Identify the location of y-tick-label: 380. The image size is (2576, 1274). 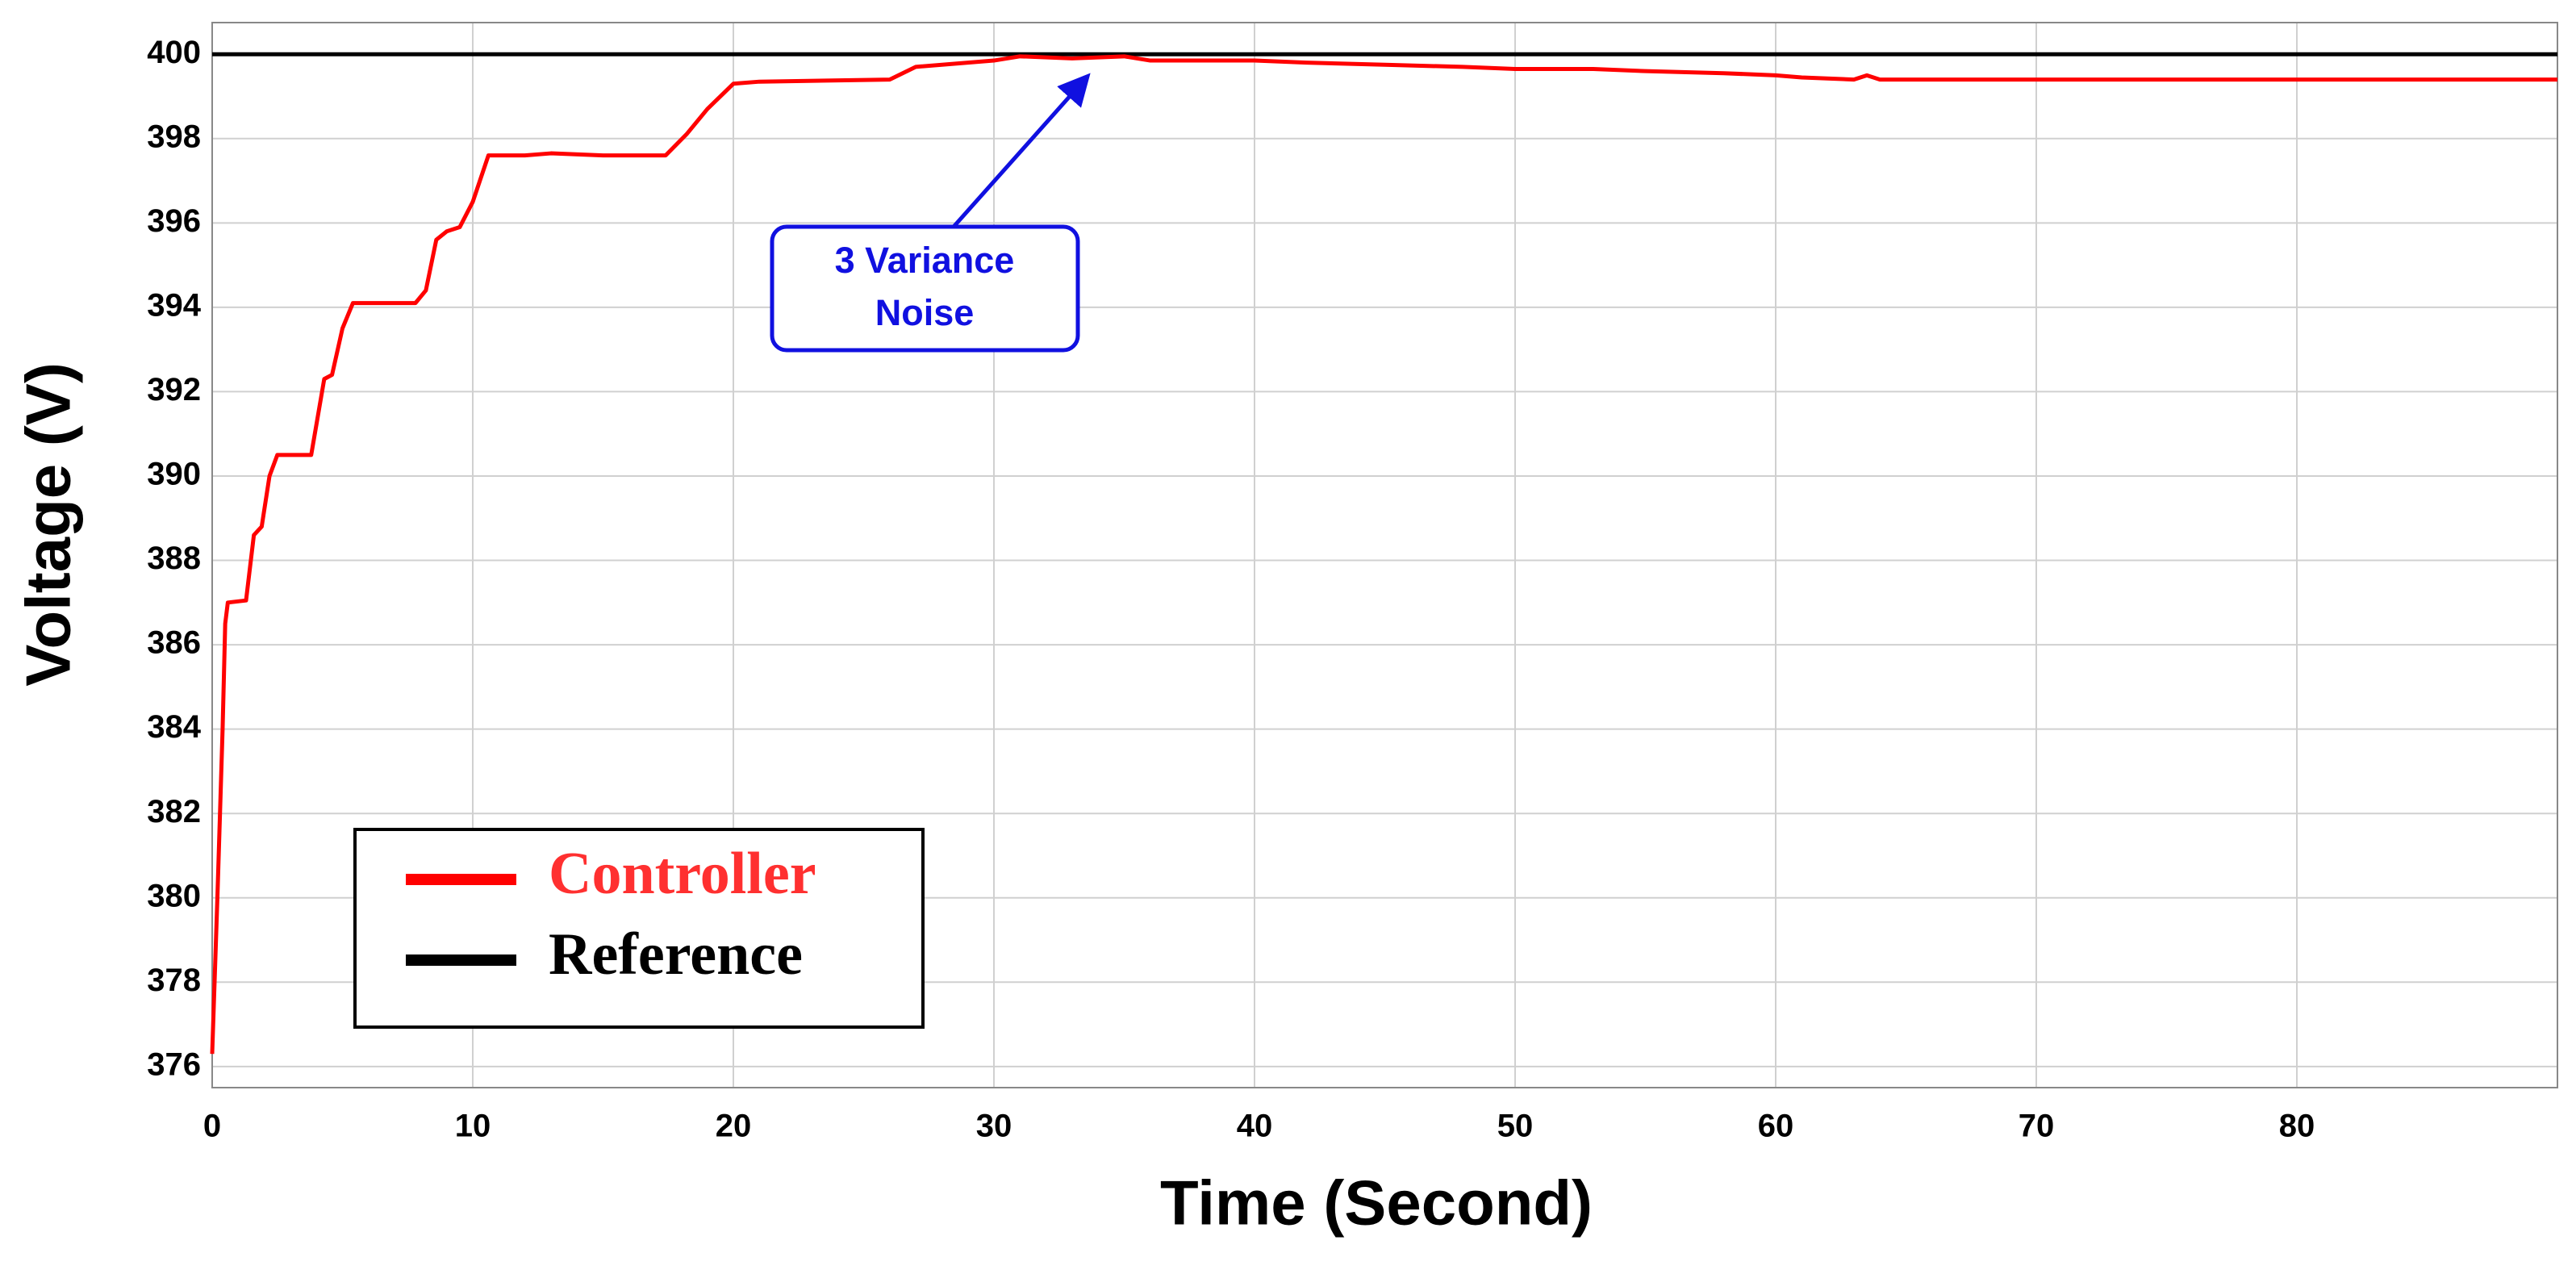
(174, 896).